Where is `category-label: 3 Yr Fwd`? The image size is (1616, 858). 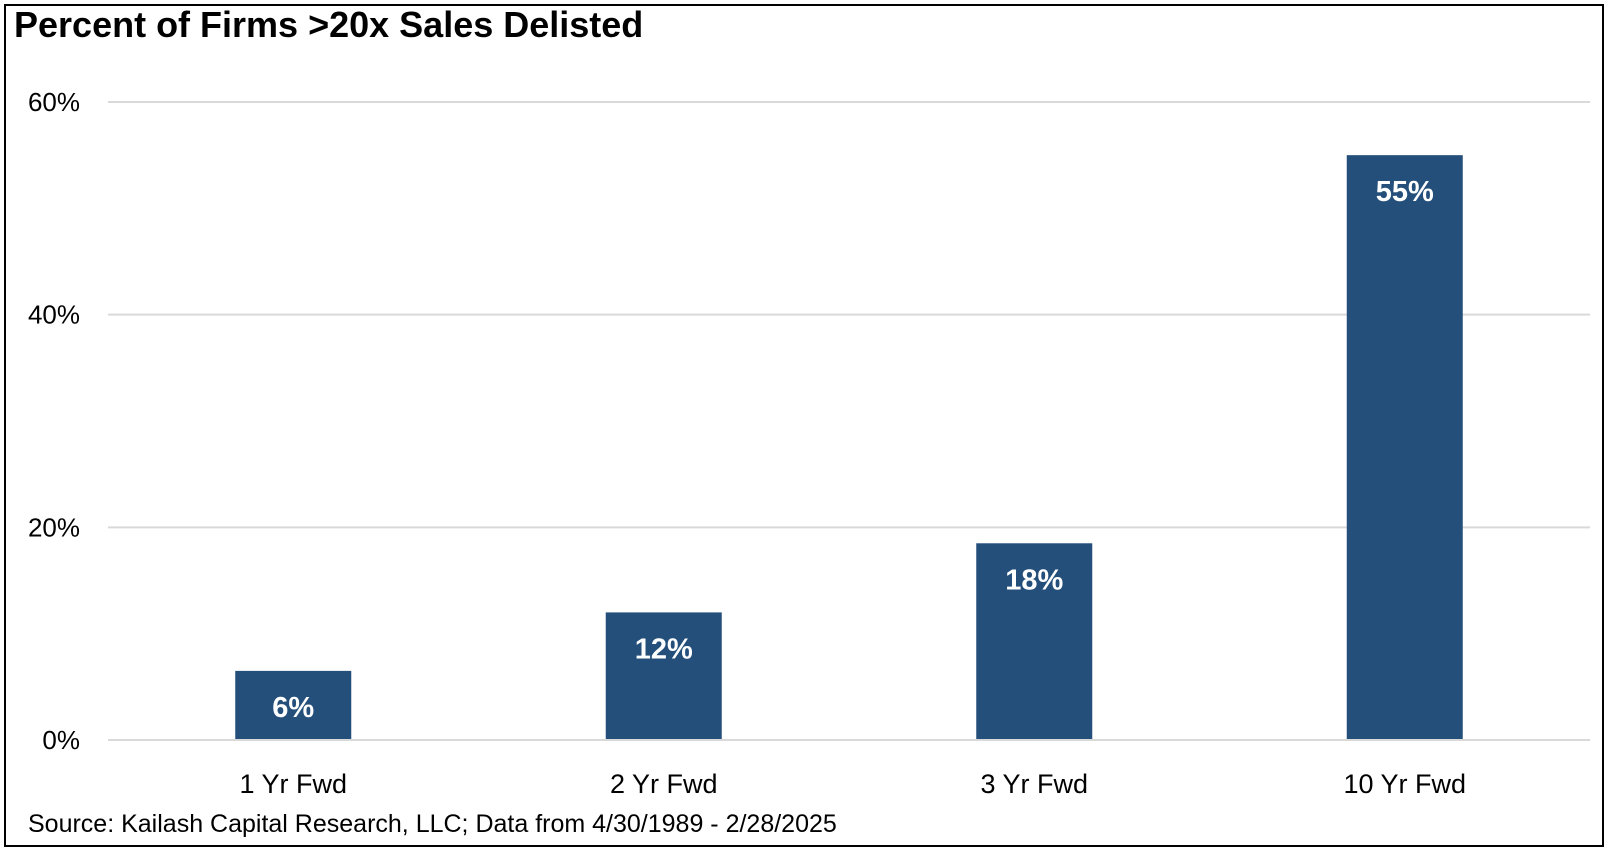 category-label: 3 Yr Fwd is located at coordinates (1034, 784).